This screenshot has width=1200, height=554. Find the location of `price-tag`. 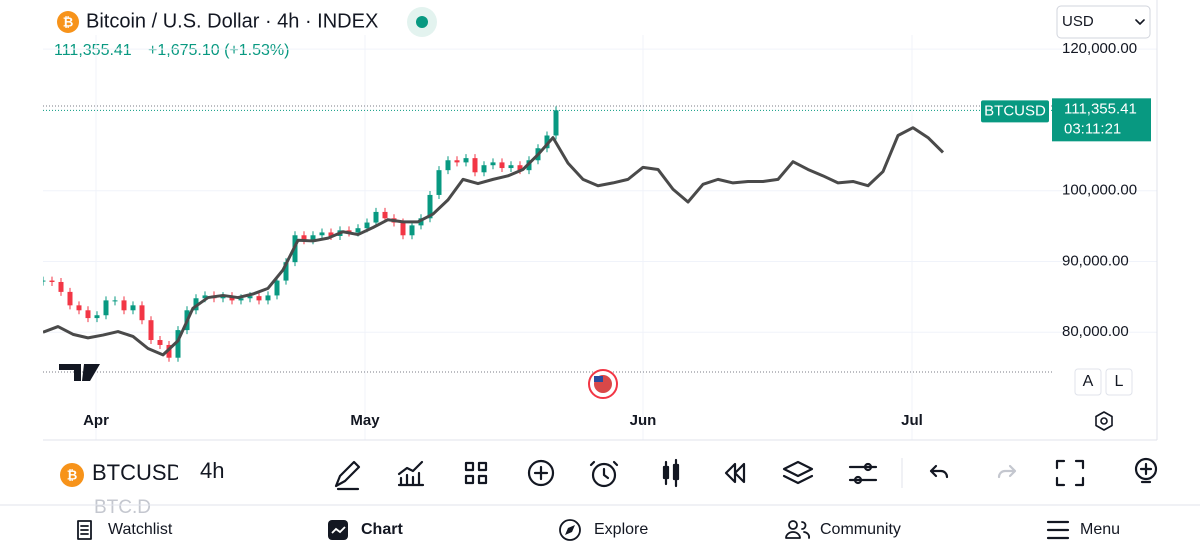

price-tag is located at coordinates (1101, 120).